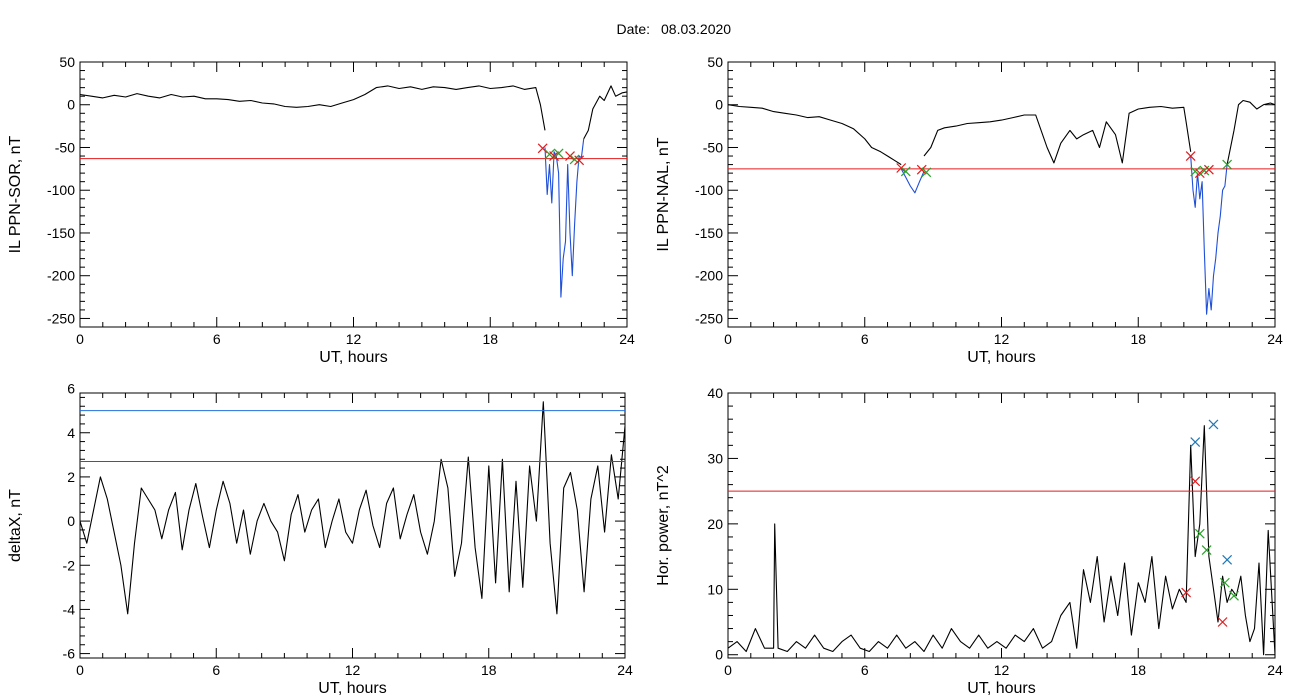 Image resolution: width=1300 pixels, height=700 pixels. What do you see at coordinates (633, 29) in the screenshot?
I see `figure-title-label: Date:` at bounding box center [633, 29].